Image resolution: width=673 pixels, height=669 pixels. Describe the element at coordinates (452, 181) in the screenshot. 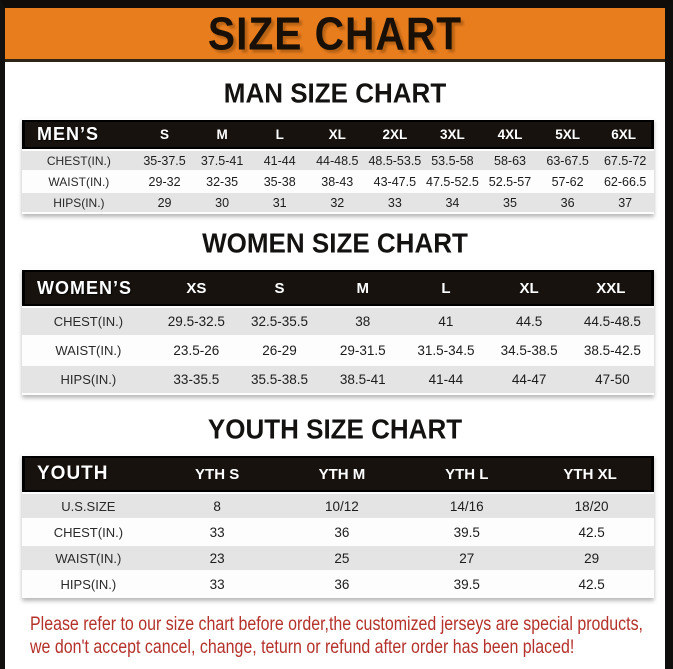

I see `size-value-cell: 47.5-52.5` at that location.